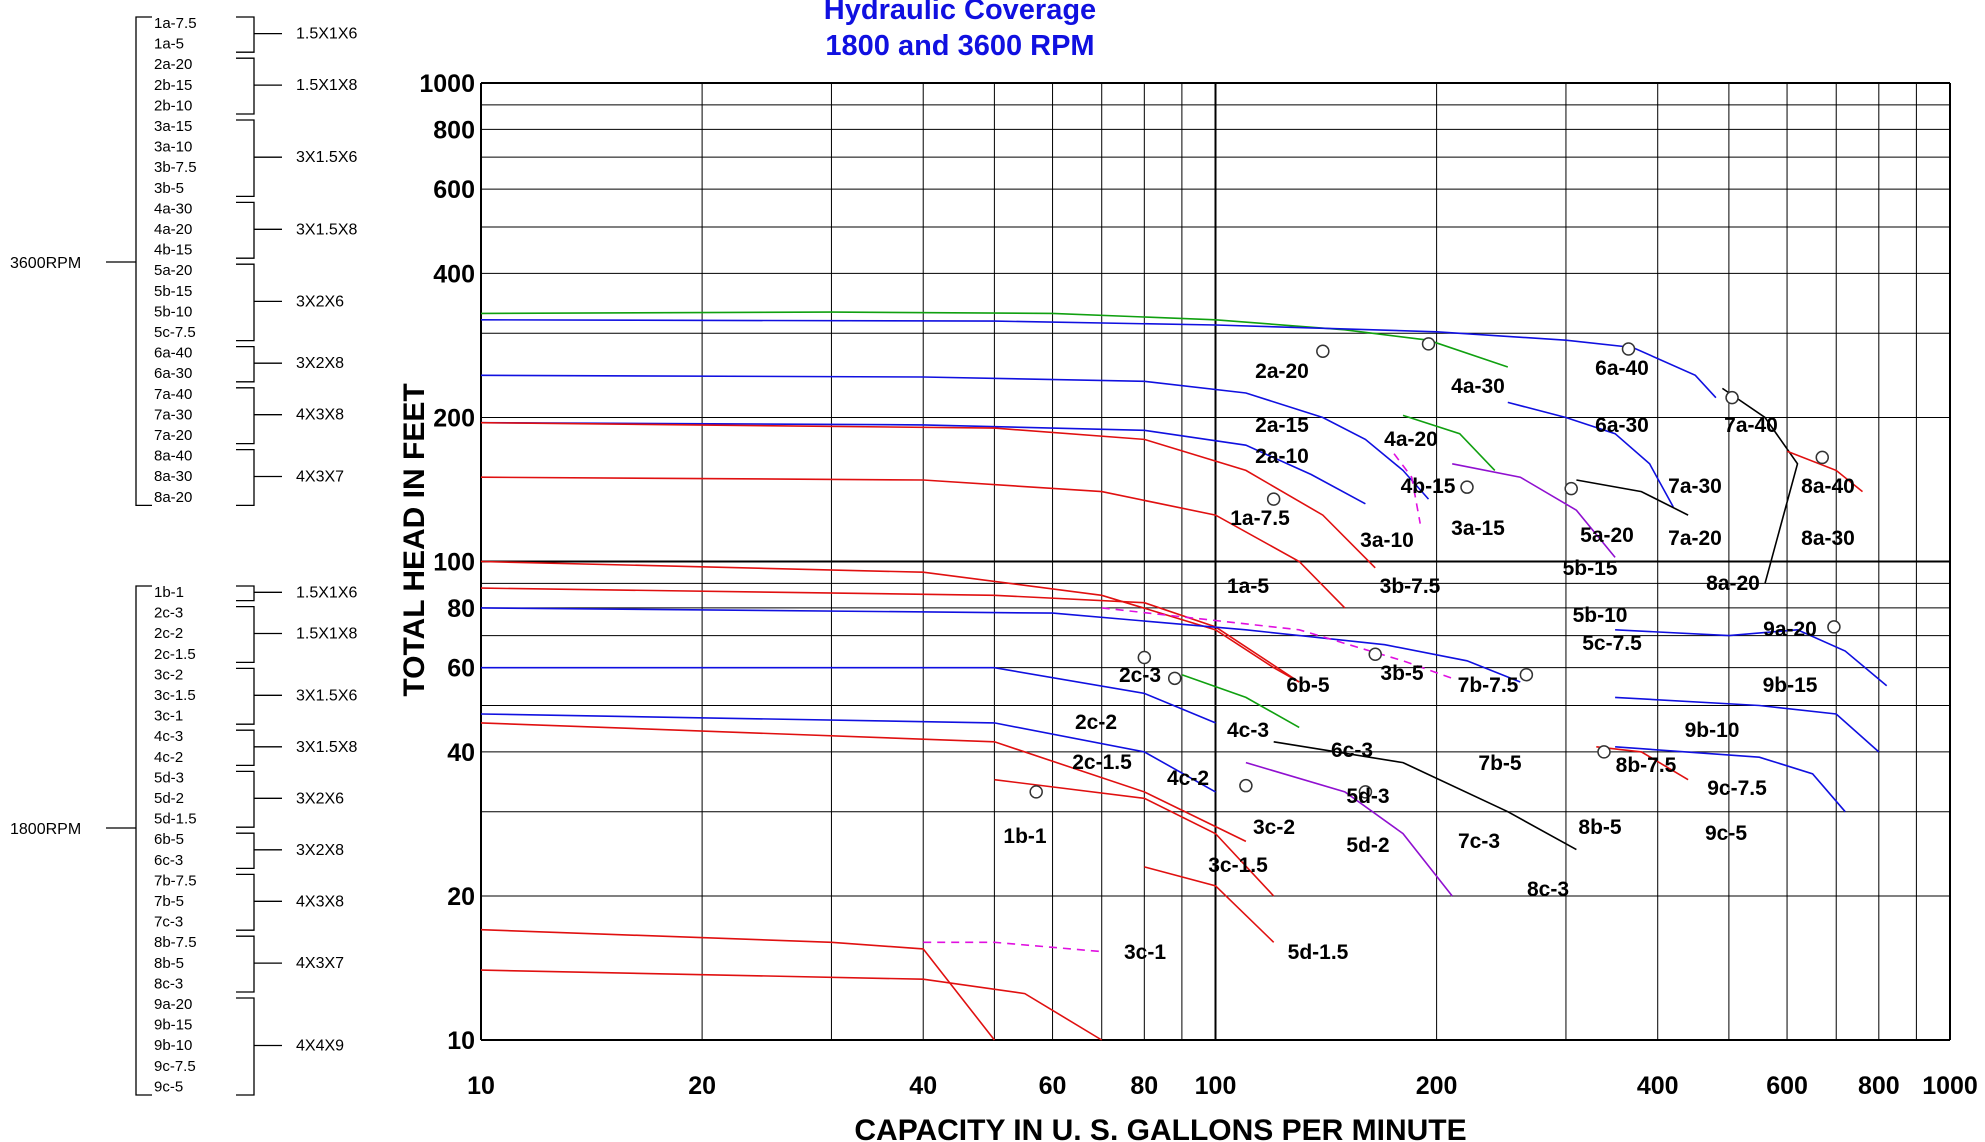 Image resolution: width=1985 pixels, height=1142 pixels. What do you see at coordinates (173, 147) in the screenshot?
I see `legend-item: 3a-10` at bounding box center [173, 147].